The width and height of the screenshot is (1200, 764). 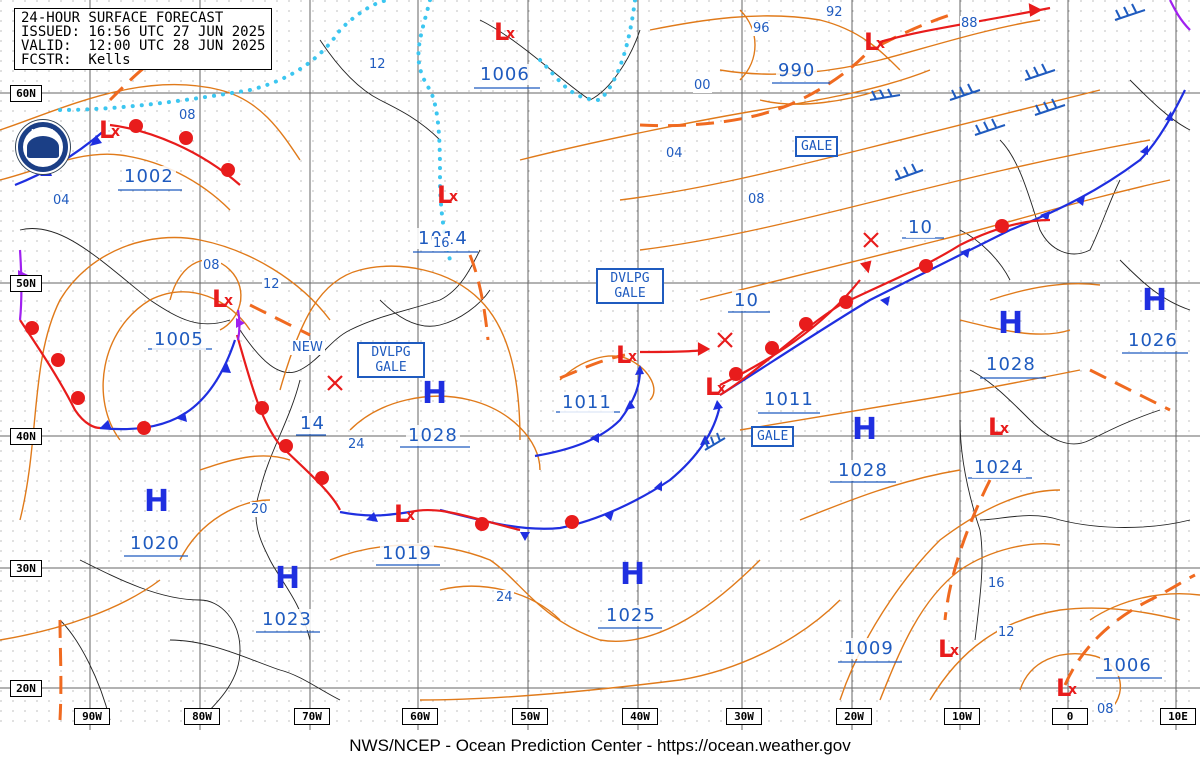 What do you see at coordinates (530, 716) in the screenshot?
I see `lon-label: 50W` at bounding box center [530, 716].